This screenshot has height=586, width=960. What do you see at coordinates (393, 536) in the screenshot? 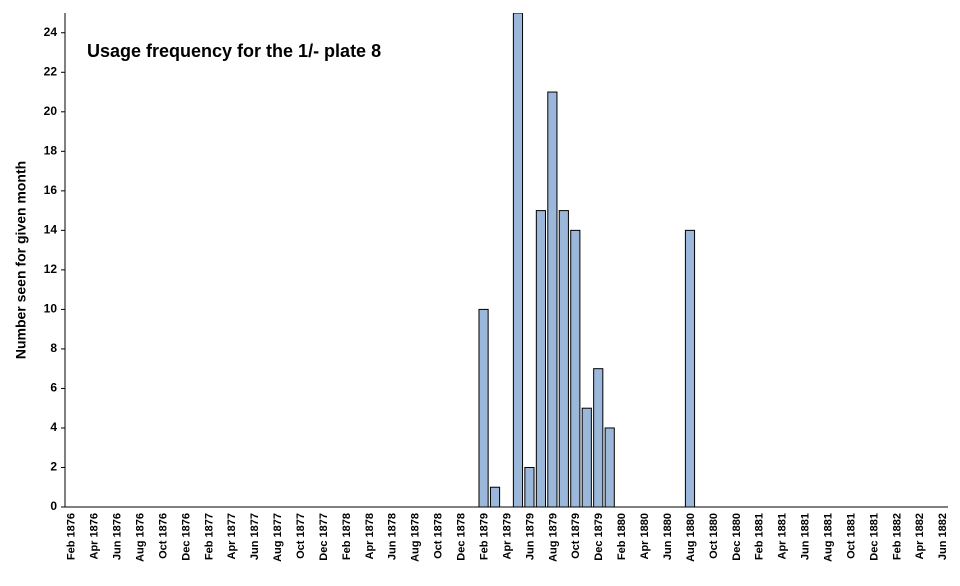
I see `x-tick-label: Jun 1878` at bounding box center [393, 536].